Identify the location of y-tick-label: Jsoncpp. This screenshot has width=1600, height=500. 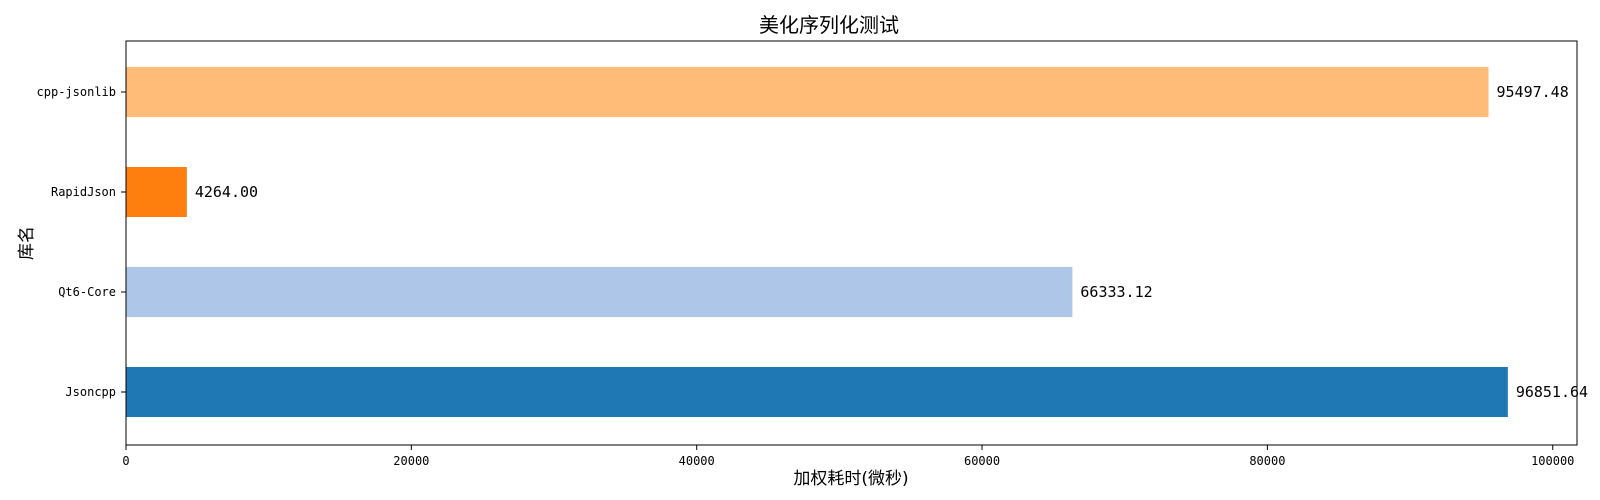
(90, 392).